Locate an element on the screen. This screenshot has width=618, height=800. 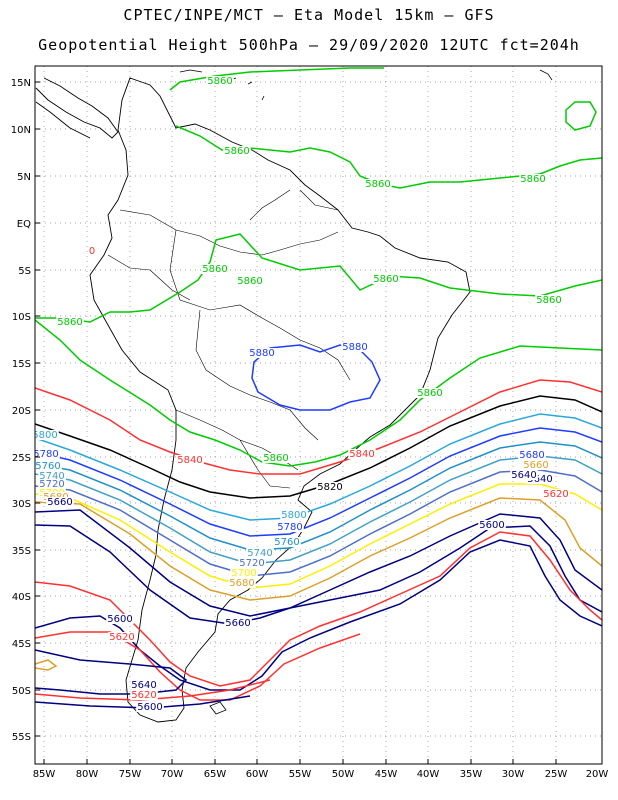
contour-5620-deep is located at coordinates (153, 690).